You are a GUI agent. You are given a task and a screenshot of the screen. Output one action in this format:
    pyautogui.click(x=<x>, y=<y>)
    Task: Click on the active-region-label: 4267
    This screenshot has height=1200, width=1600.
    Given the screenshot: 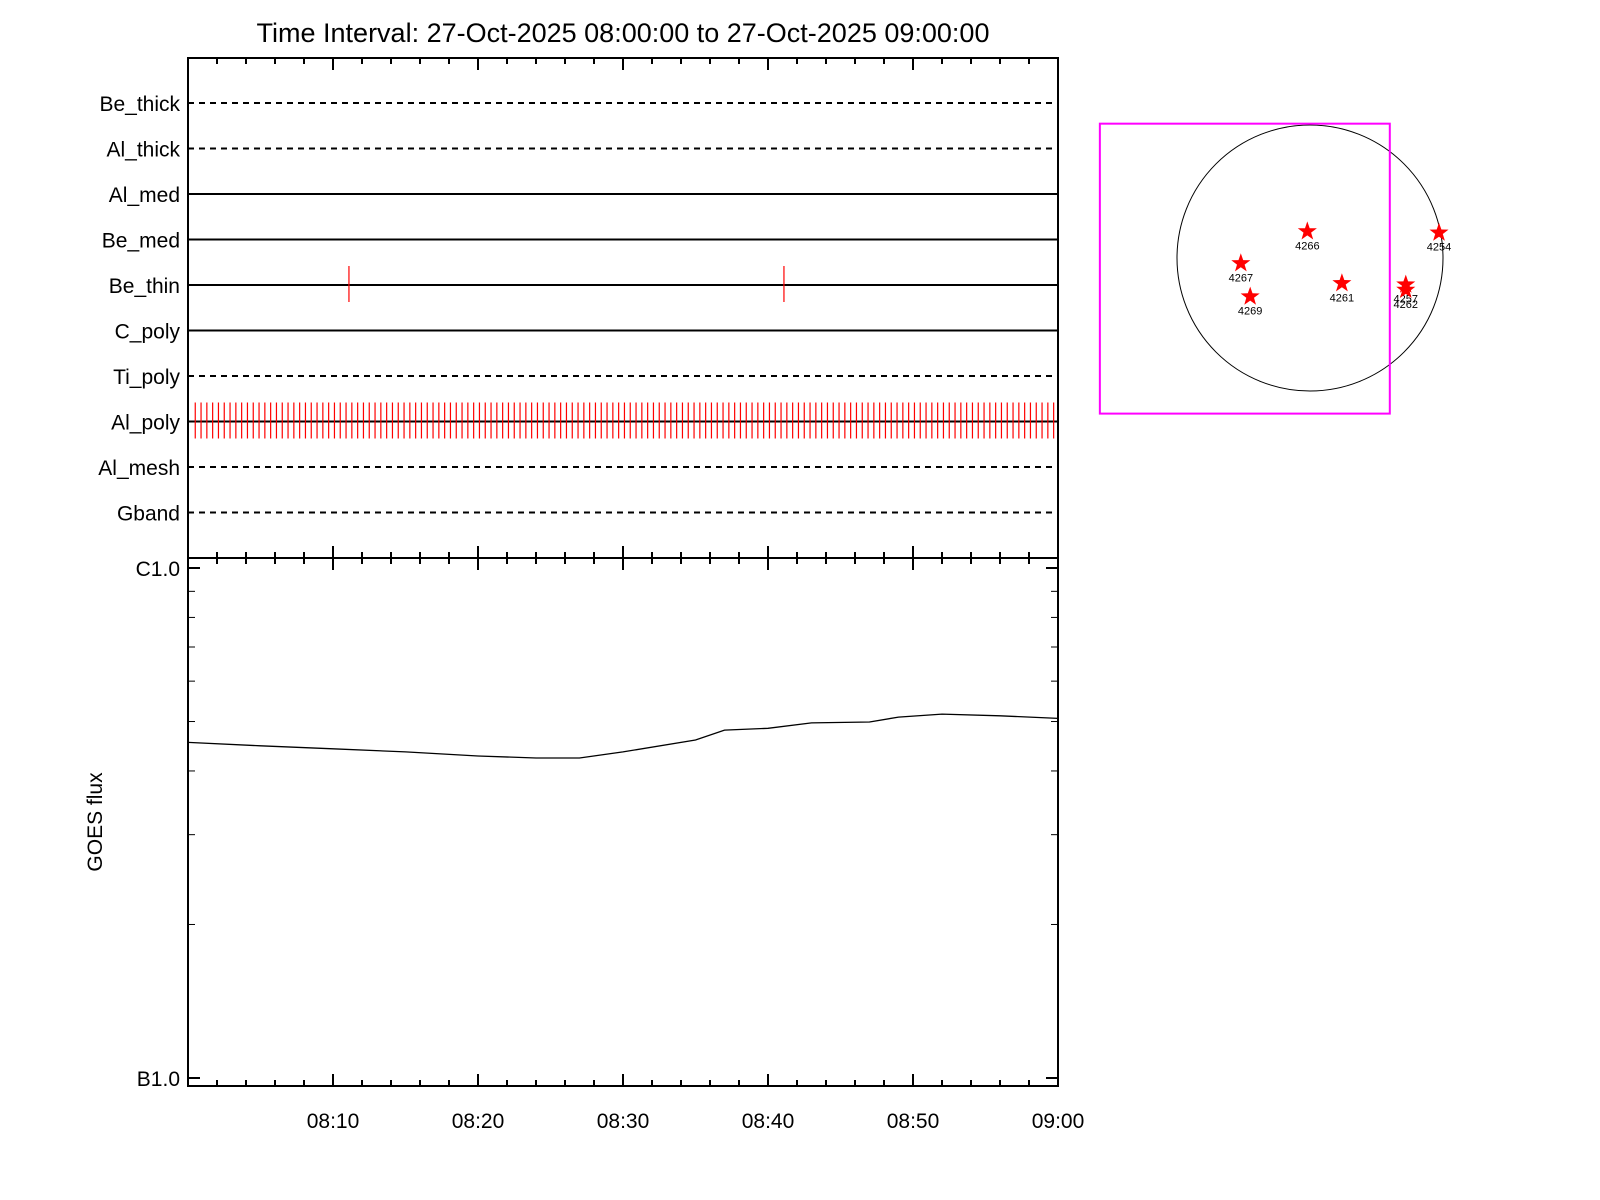 What is the action you would take?
    pyautogui.click(x=1241, y=278)
    